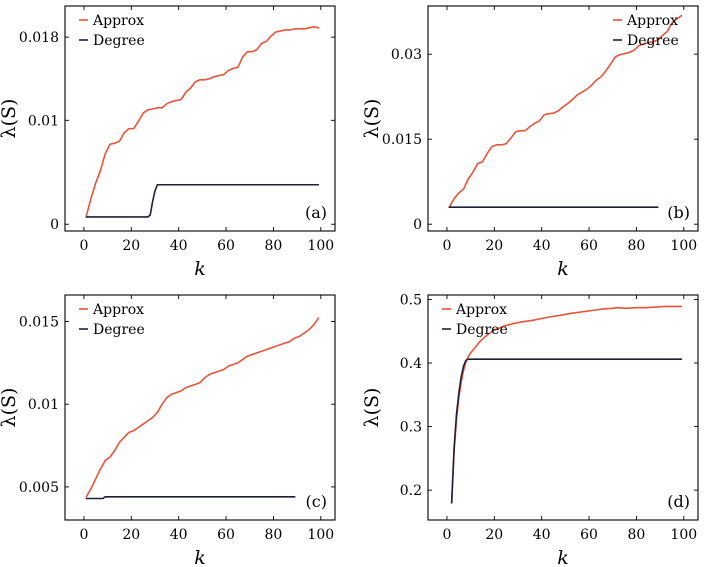 The height and width of the screenshot is (567, 706). Describe the element at coordinates (411, 428) in the screenshot. I see `y-tick-label: 0.3` at that location.